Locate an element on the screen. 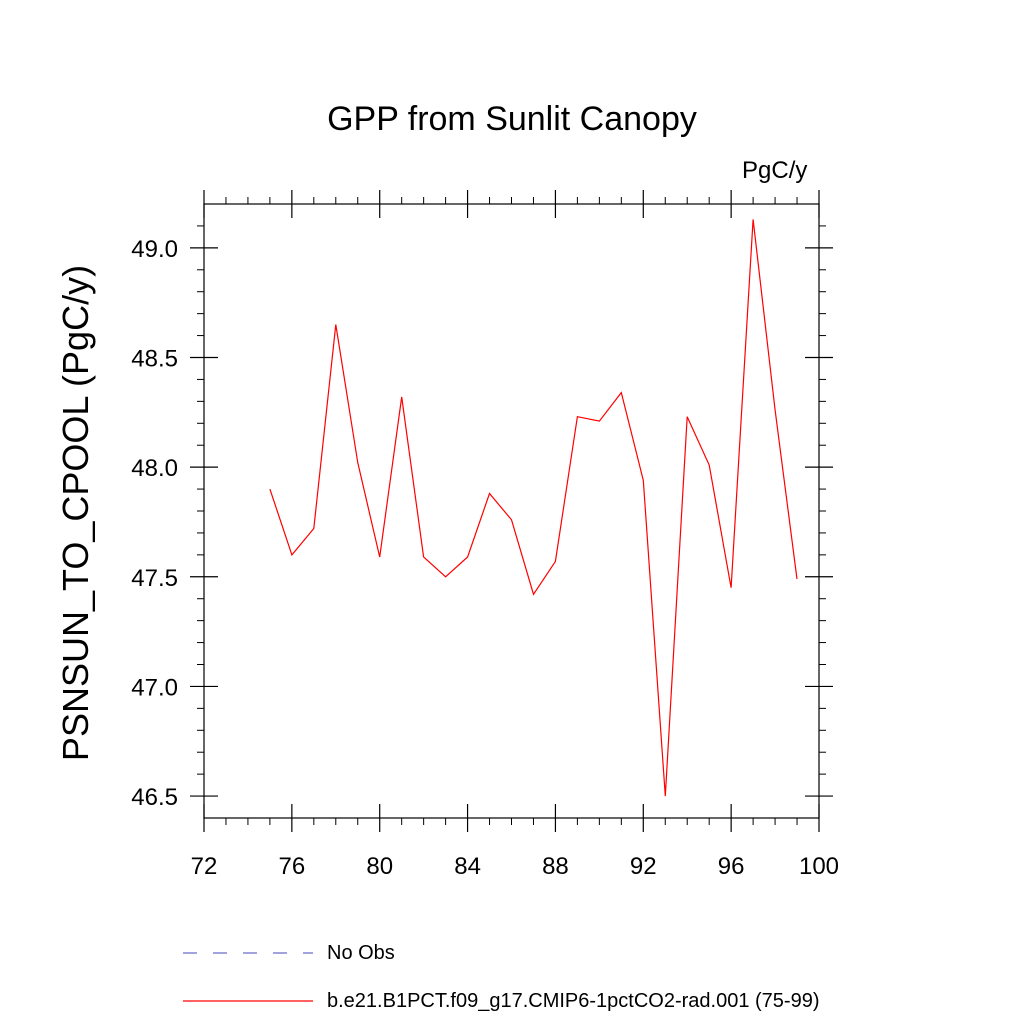 The width and height of the screenshot is (1024, 1024). x-tick-label: 84 is located at coordinates (467, 866).